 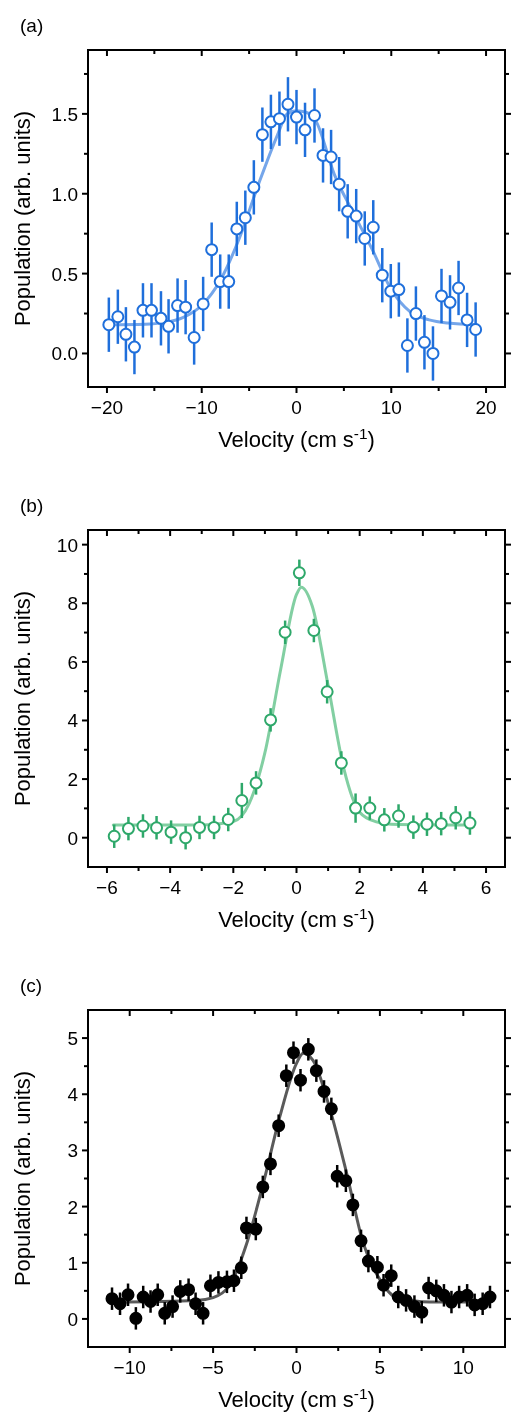 What do you see at coordinates (72, 604) in the screenshot?
I see `y-tick-label: 8` at bounding box center [72, 604].